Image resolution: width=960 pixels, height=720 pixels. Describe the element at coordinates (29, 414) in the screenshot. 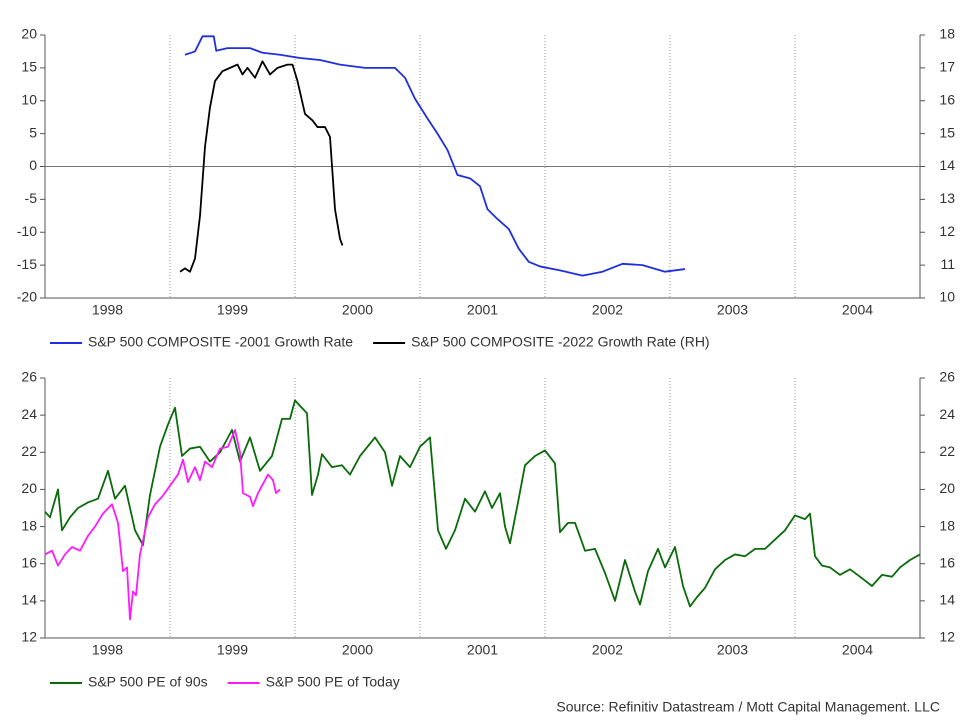

I see `y-tick-label: 24` at that location.